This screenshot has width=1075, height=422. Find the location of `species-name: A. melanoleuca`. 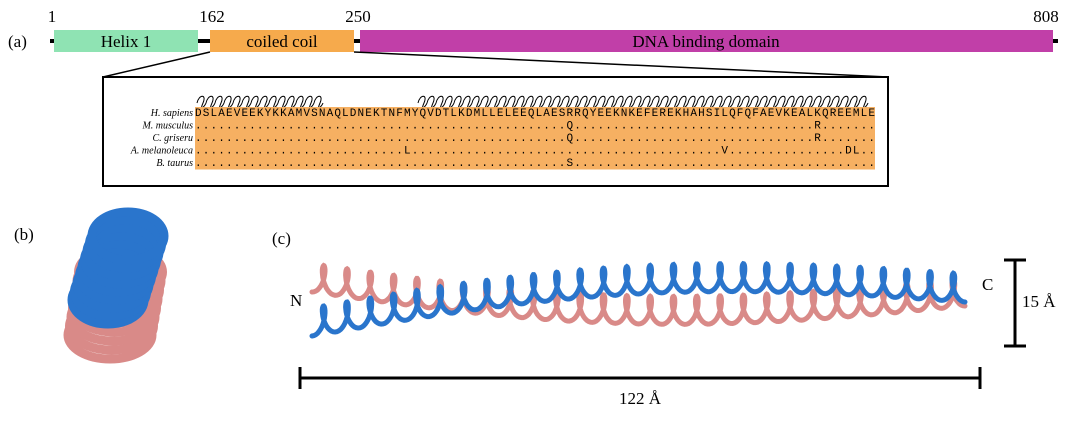

species-name: A. melanoleuca is located at coordinates (161, 151).